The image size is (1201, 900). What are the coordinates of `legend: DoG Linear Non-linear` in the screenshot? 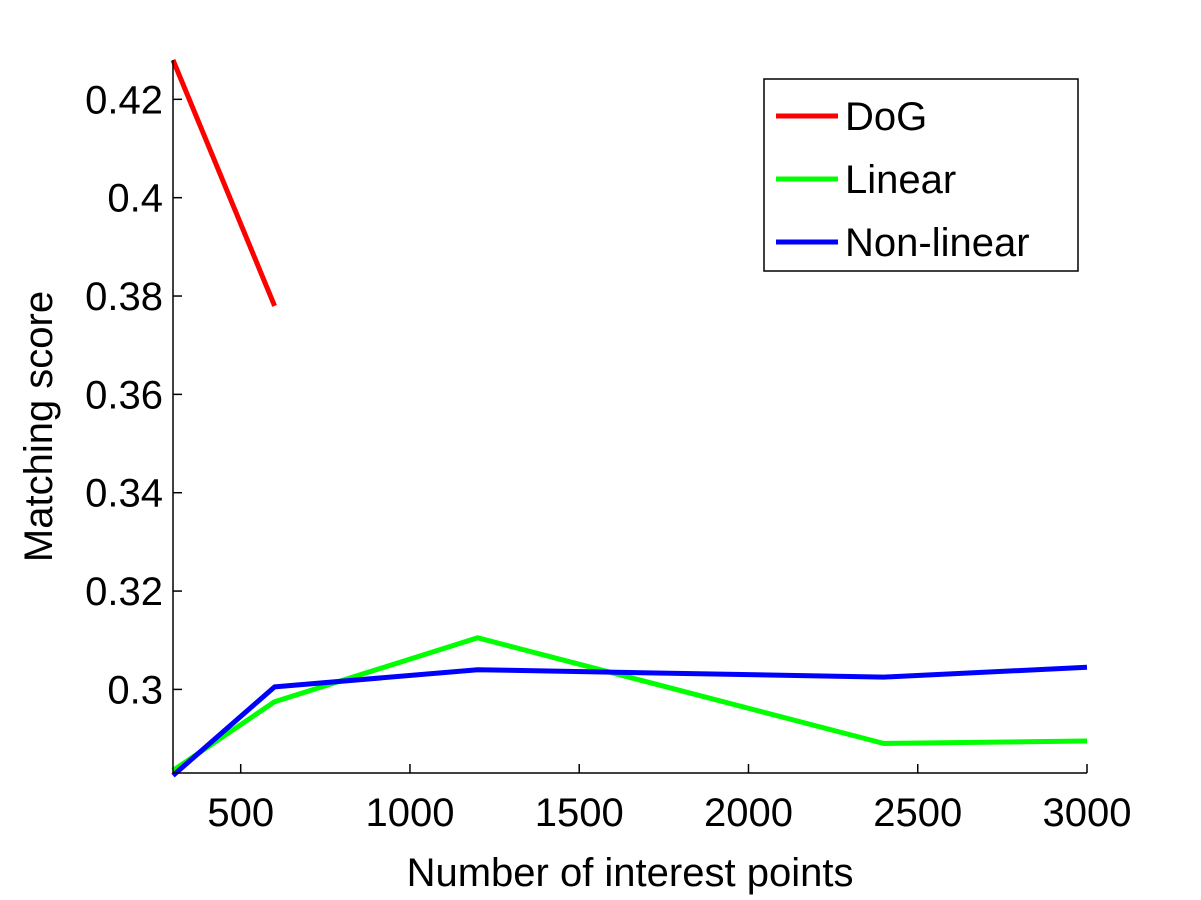 It's located at (921, 175).